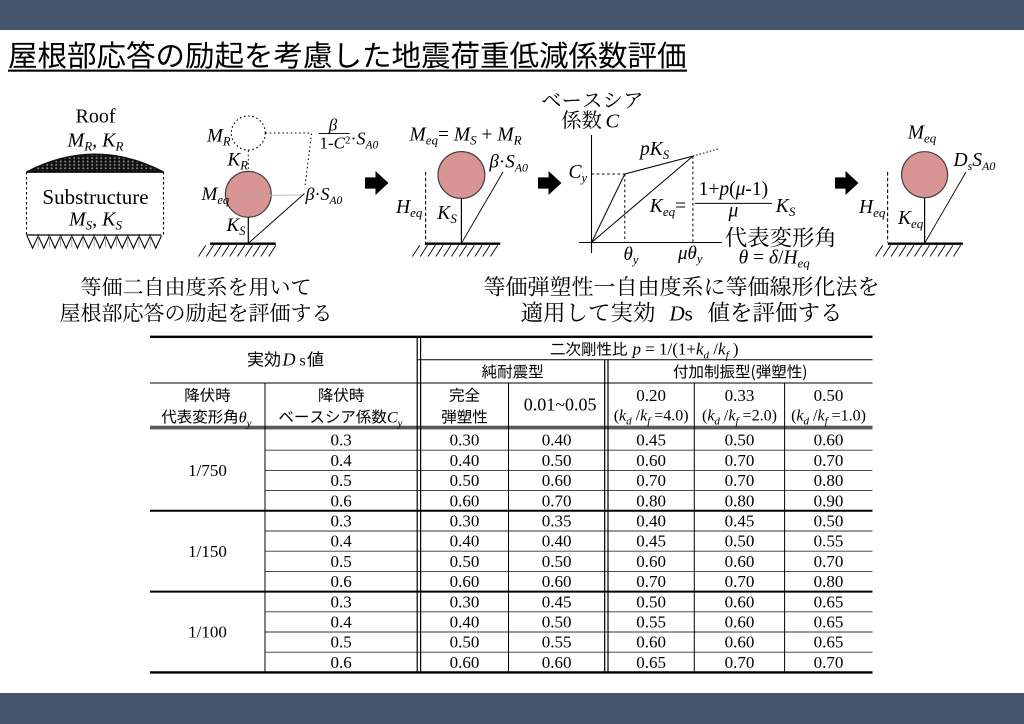 This screenshot has width=1024, height=724. Describe the element at coordinates (238, 161) in the screenshot. I see `svg-text: KR​` at that location.